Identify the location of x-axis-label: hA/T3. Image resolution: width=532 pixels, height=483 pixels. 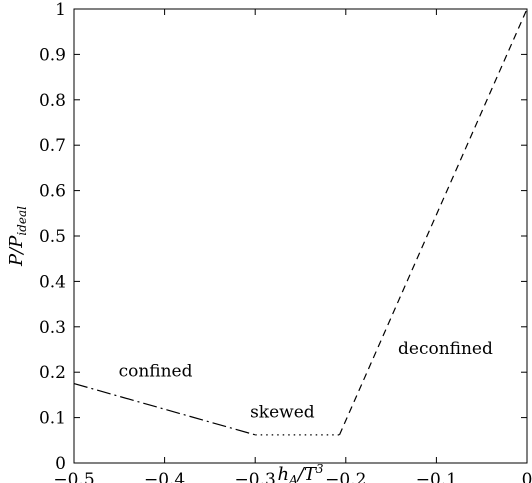
(301, 472).